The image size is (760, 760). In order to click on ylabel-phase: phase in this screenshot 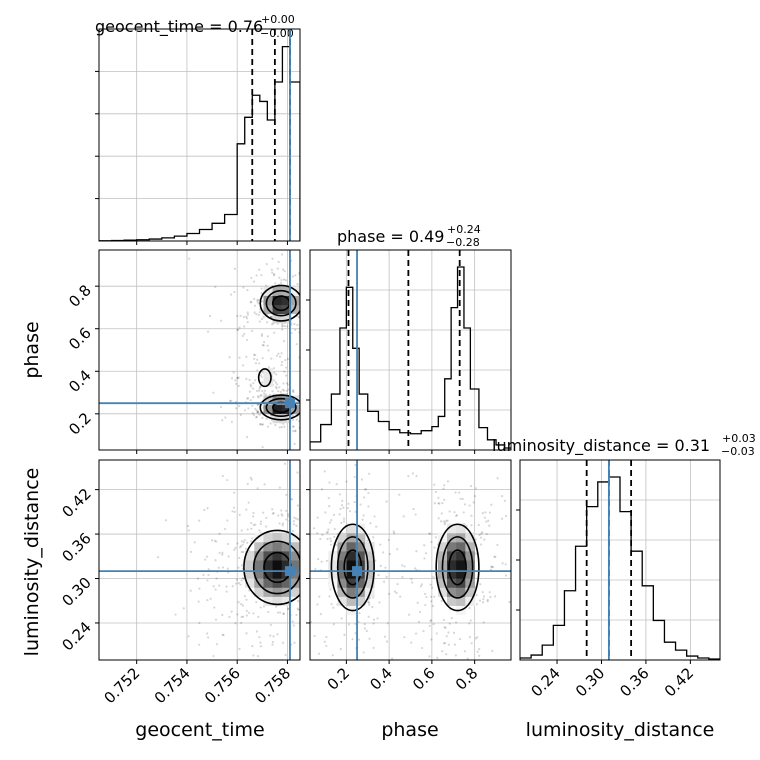, I will do `click(32, 349)`.